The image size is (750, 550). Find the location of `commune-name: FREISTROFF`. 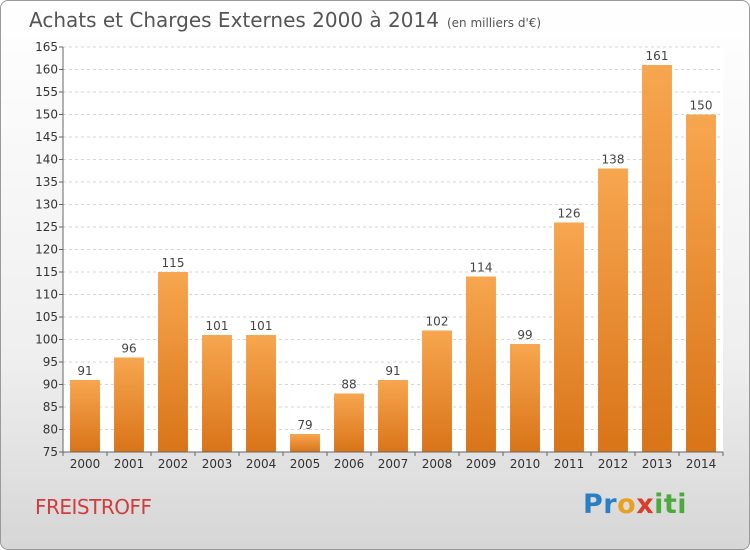

commune-name: FREISTROFF is located at coordinates (93, 507).